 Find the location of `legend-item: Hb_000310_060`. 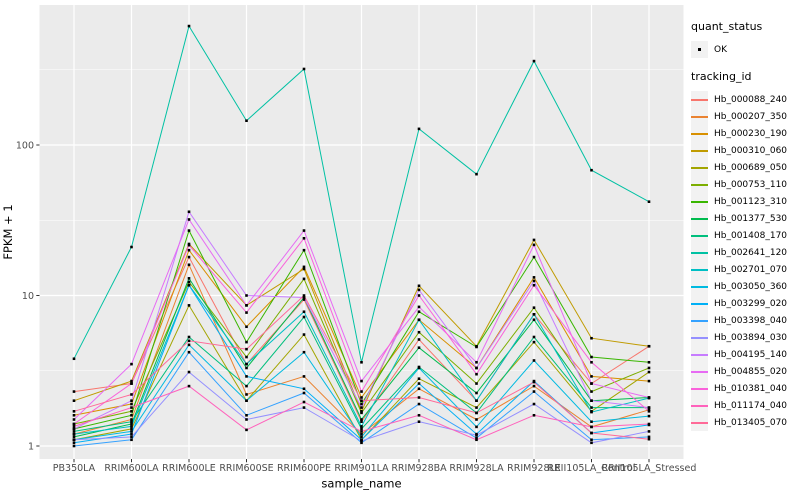

legend-item: Hb_000310_060 is located at coordinates (745, 150).